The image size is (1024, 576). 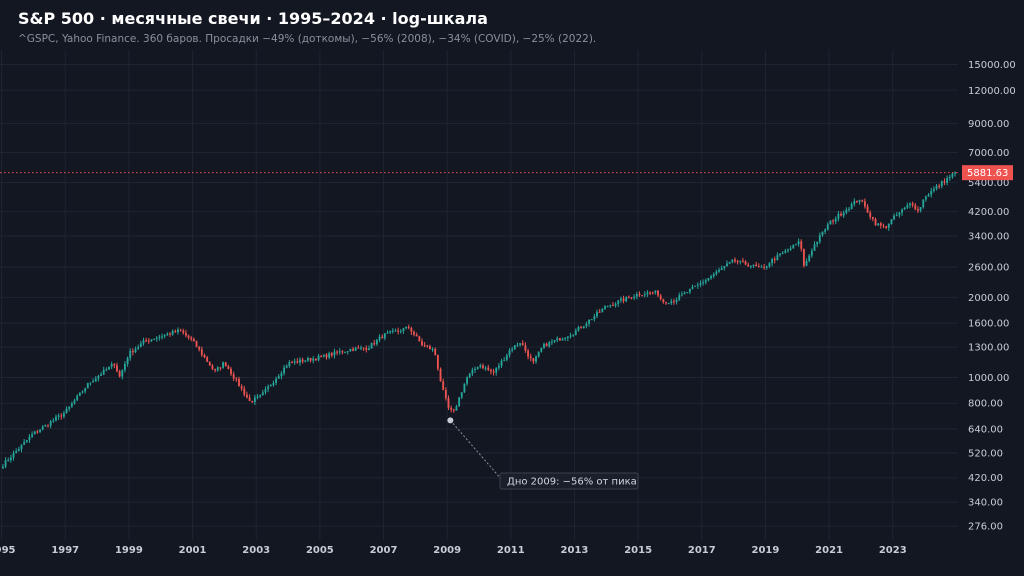 I want to click on last-price-label: 5881.63, so click(x=987, y=173).